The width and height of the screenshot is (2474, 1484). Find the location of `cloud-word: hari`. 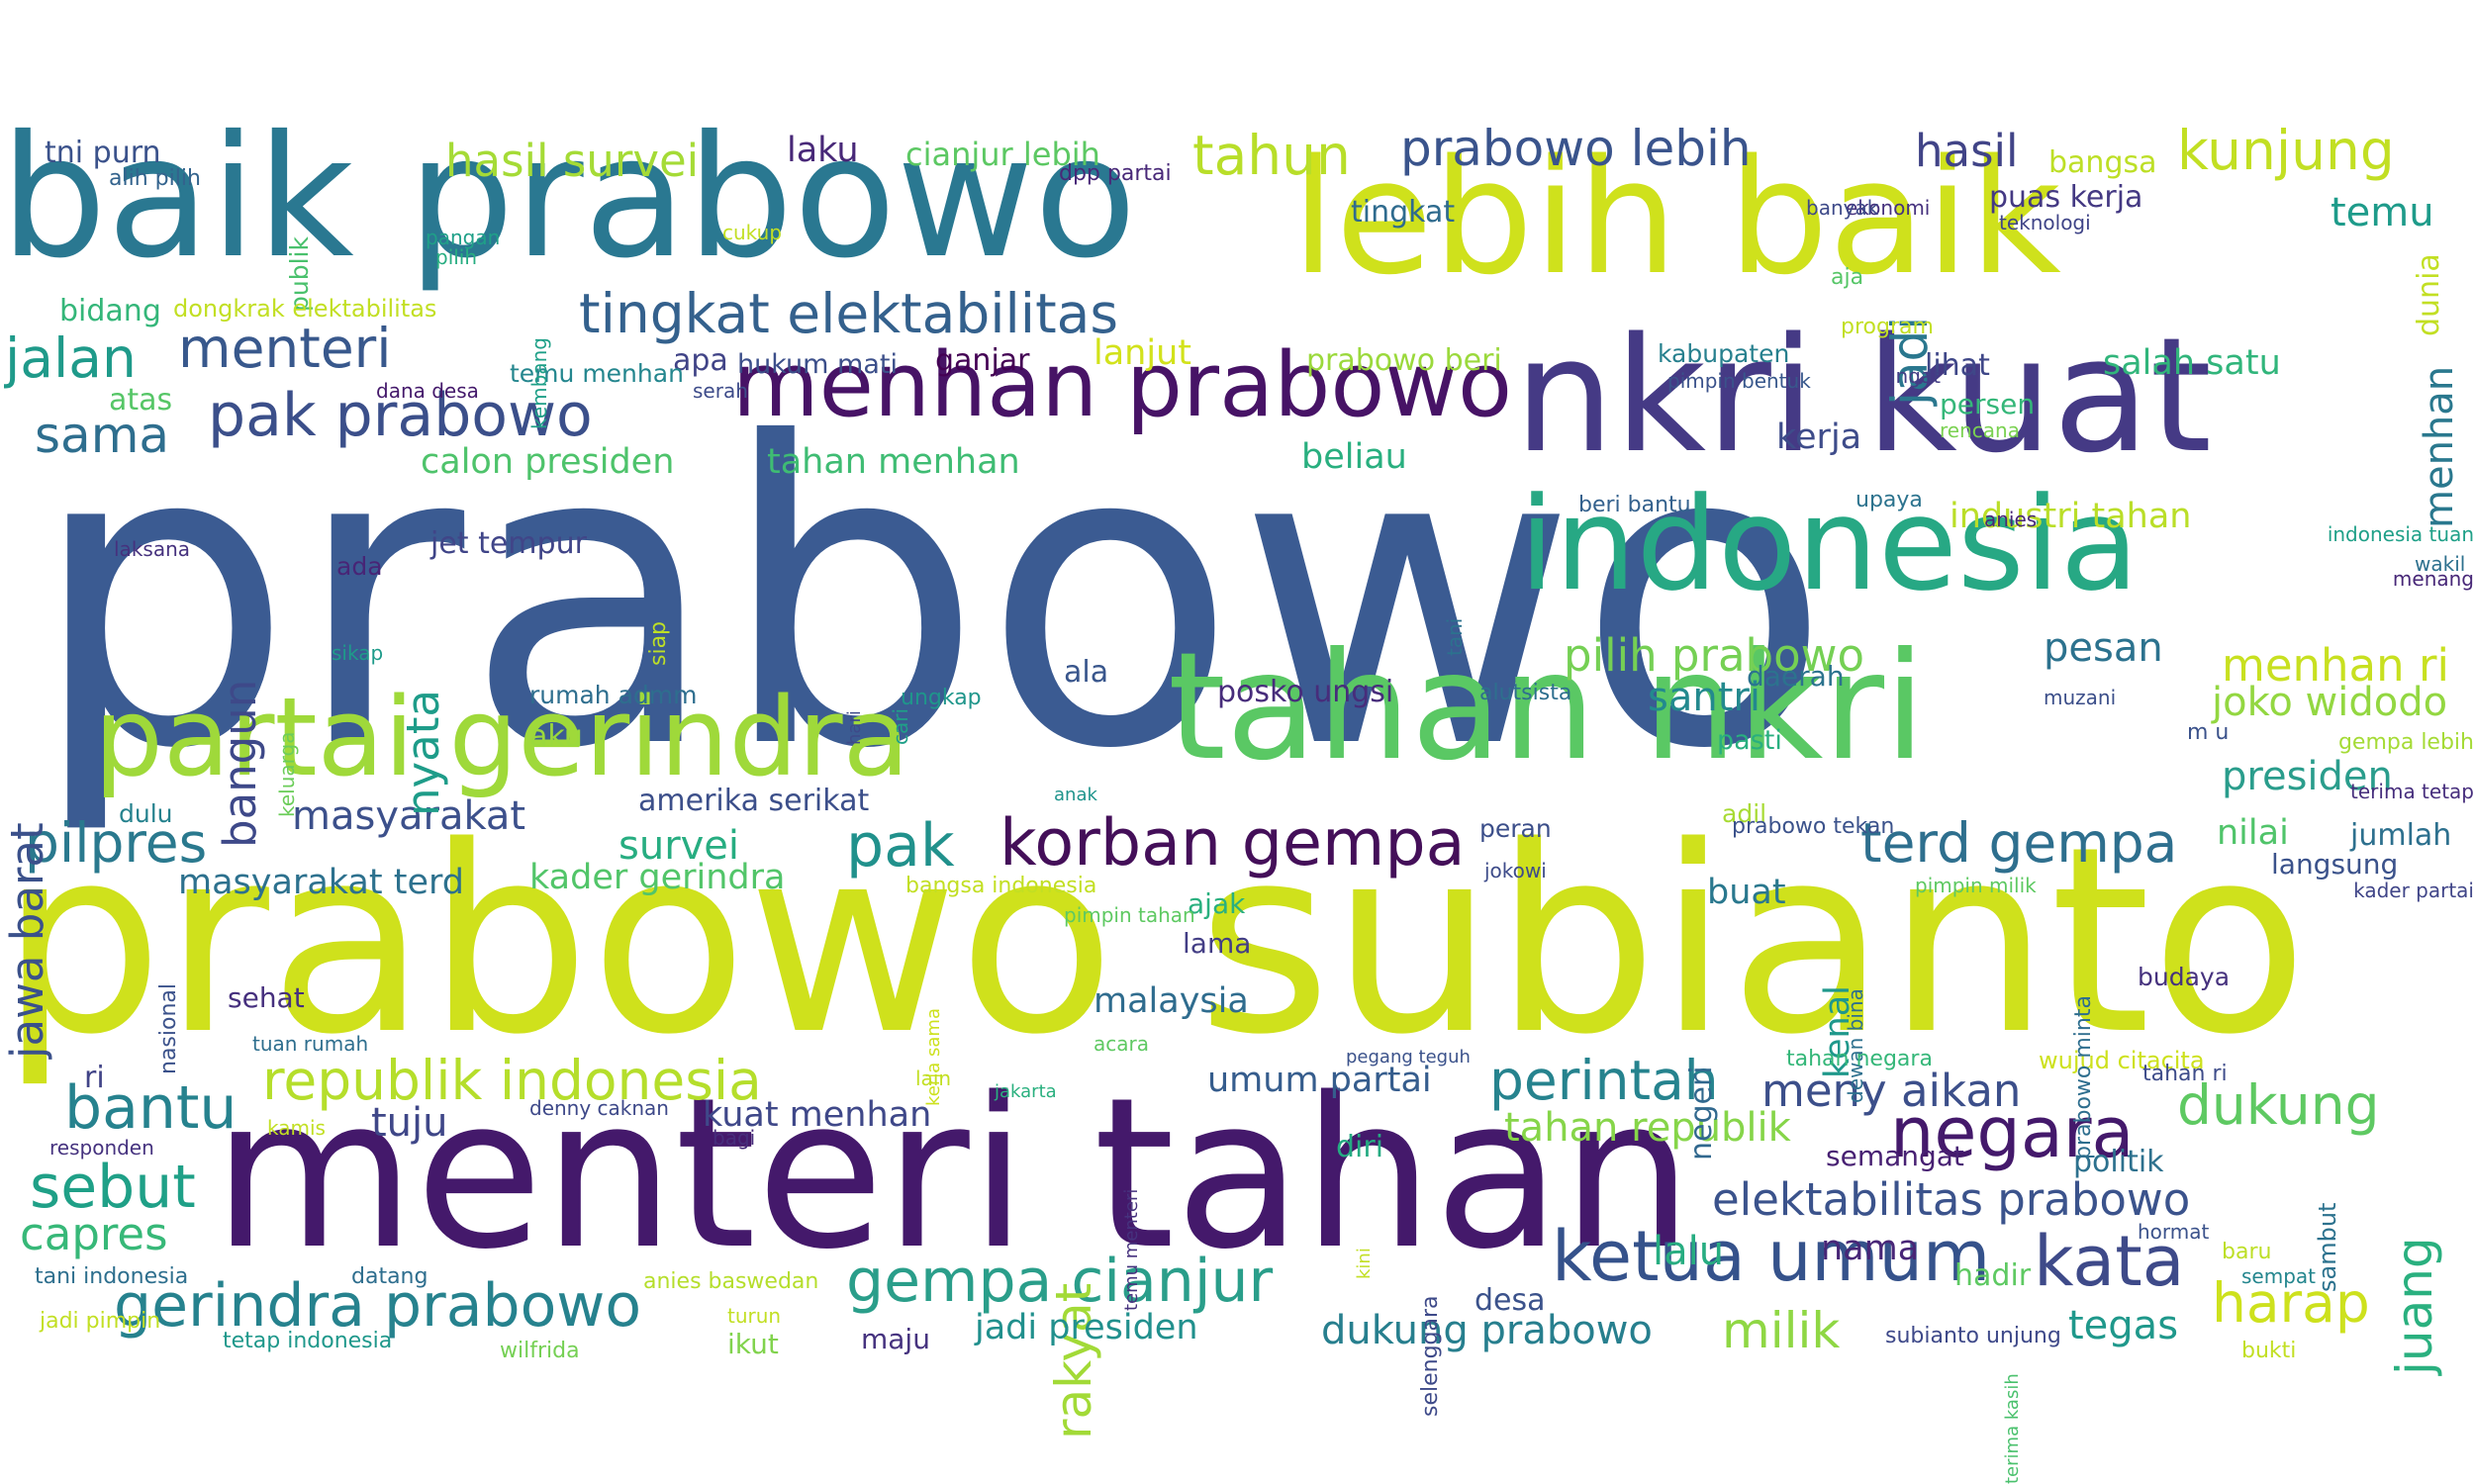

cloud-word: hari is located at coordinates (855, 728).